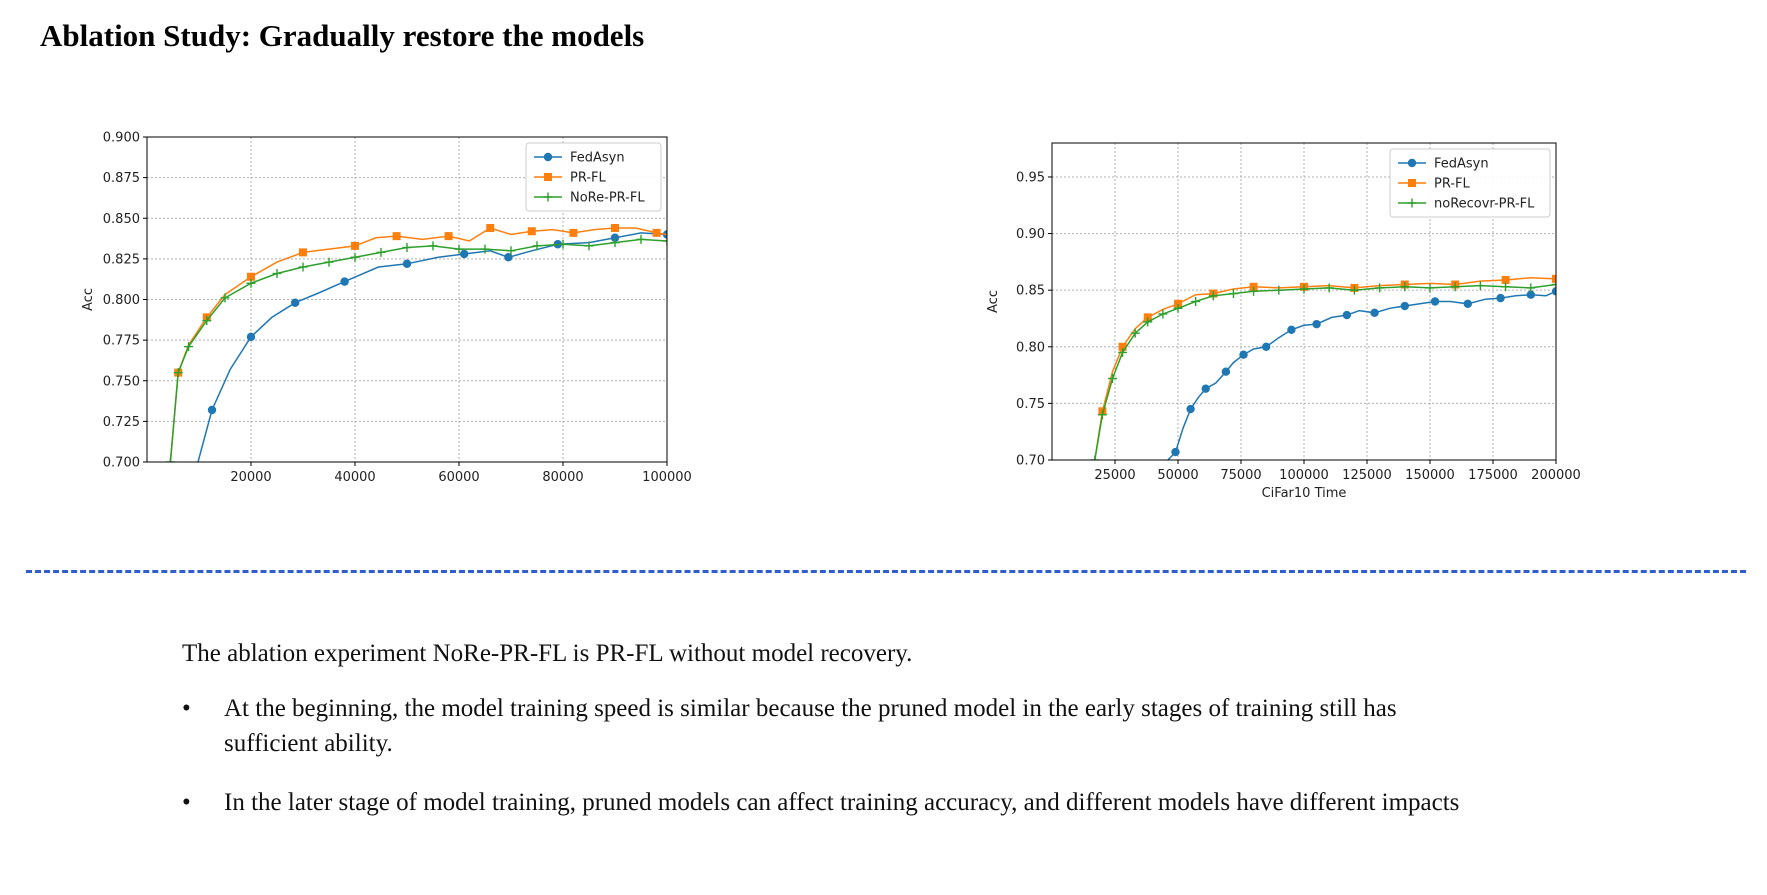 Image resolution: width=1767 pixels, height=895 pixels. Describe the element at coordinates (1177, 475) in the screenshot. I see `x-tick-label: 50000` at that location.